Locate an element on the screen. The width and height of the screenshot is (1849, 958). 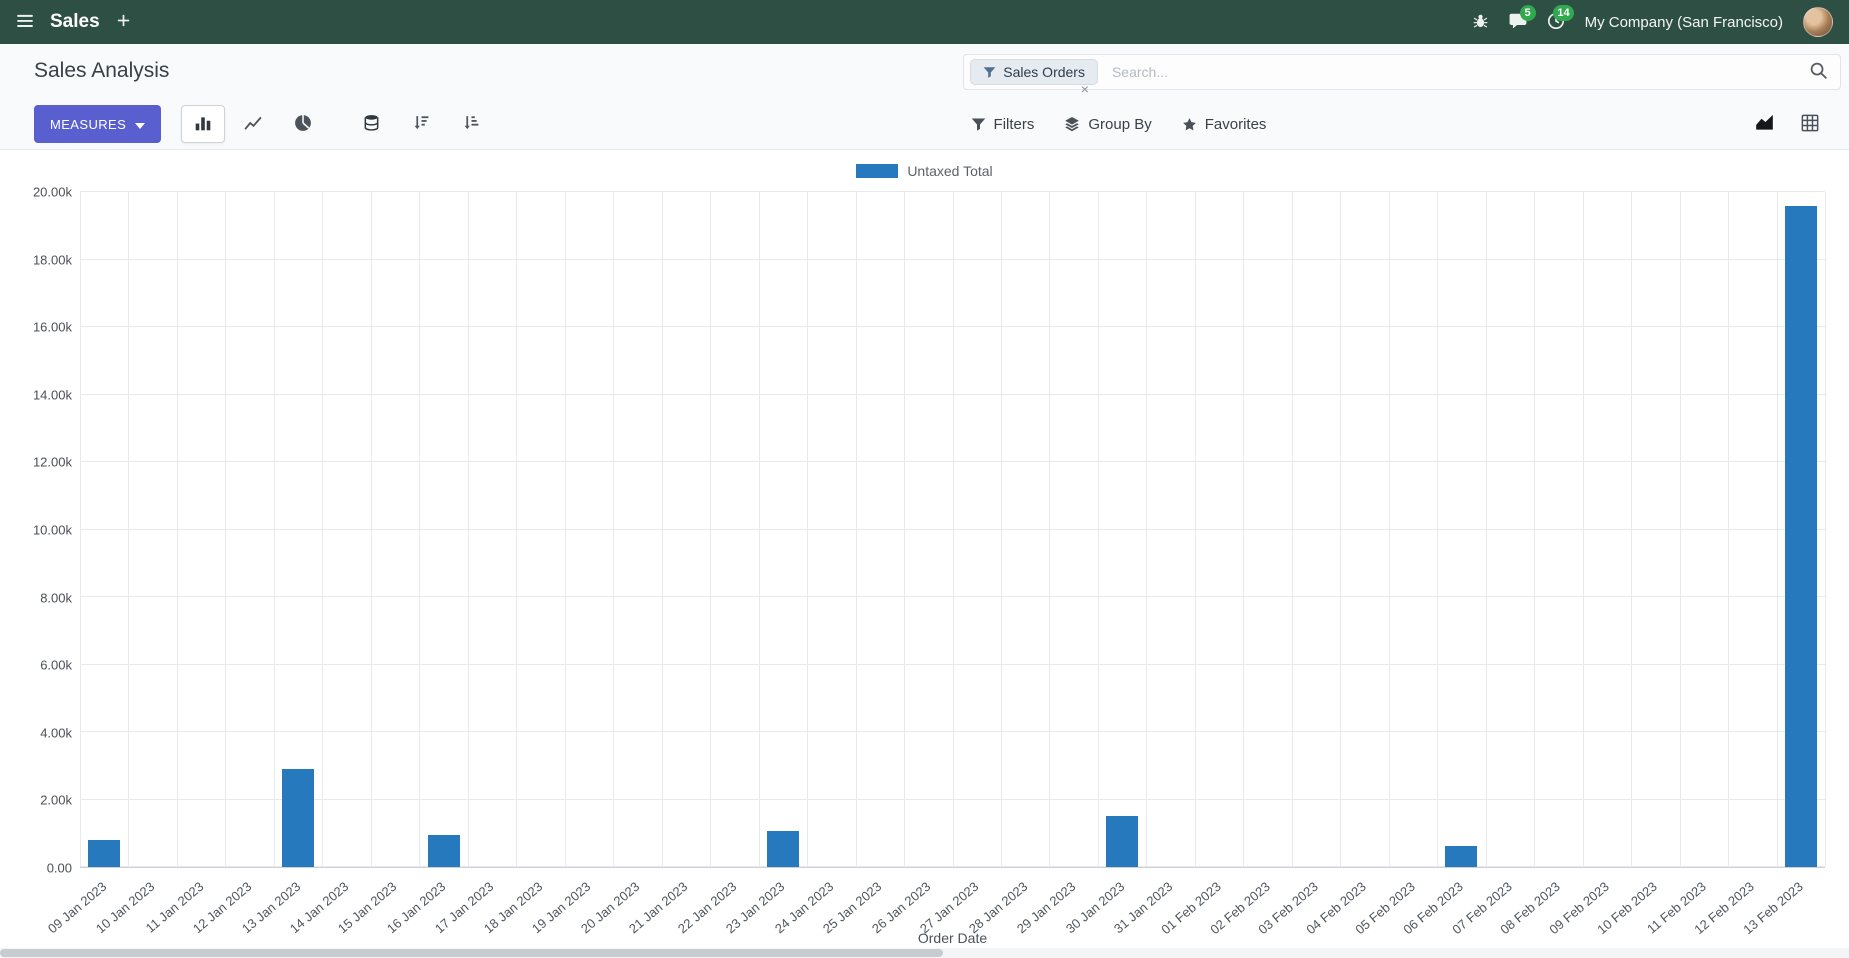
database-stack-icon is located at coordinates (371, 124).